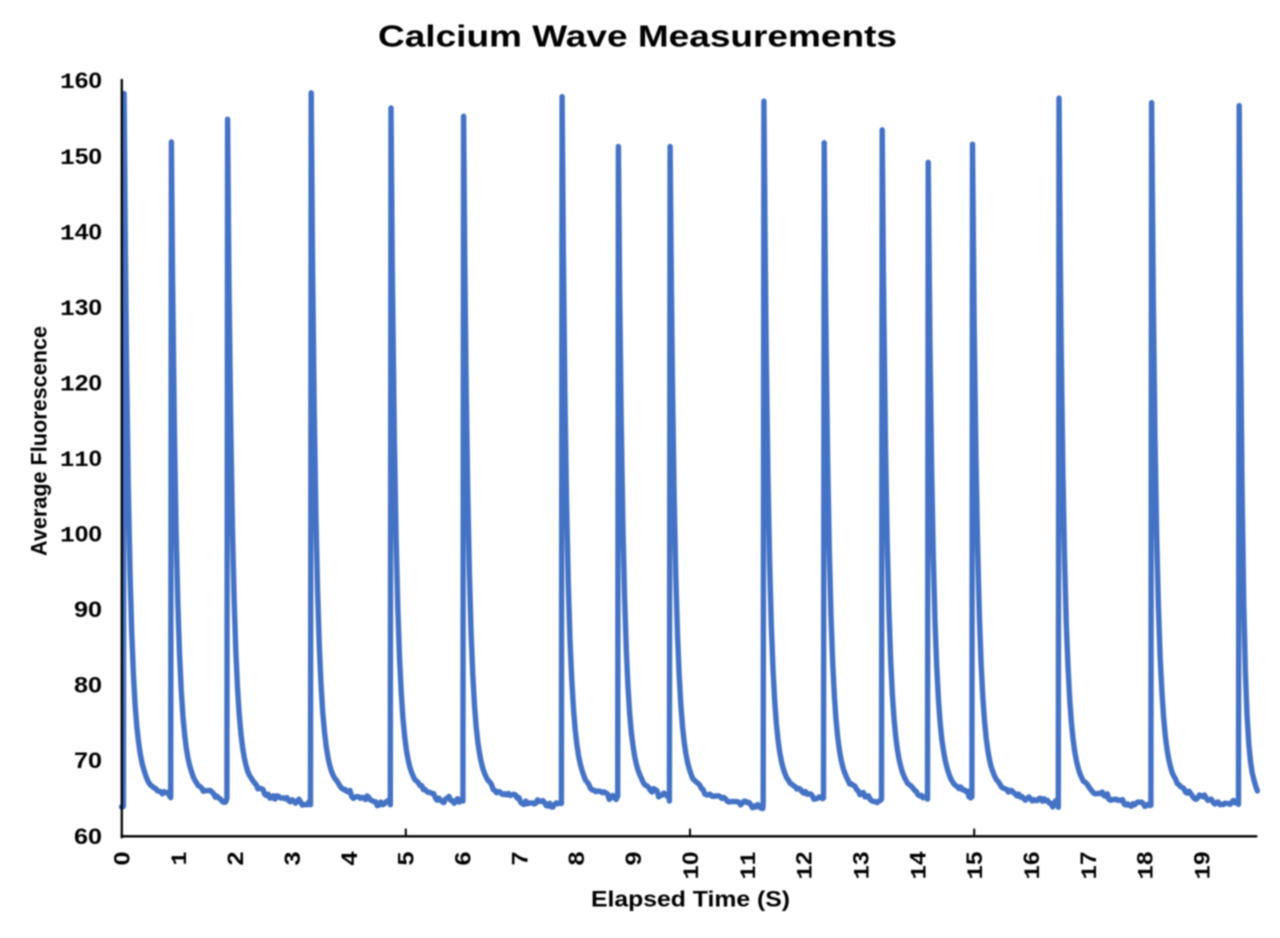 This screenshot has width=1280, height=938. What do you see at coordinates (918, 865) in the screenshot?
I see `svg-text: 14` at bounding box center [918, 865].